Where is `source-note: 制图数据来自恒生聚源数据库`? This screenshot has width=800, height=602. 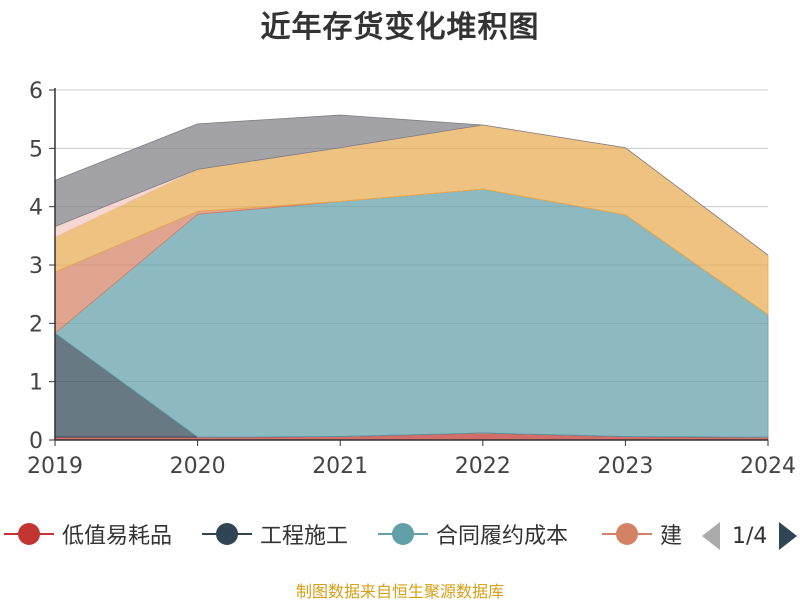
source-note: 制图数据来自恒生聚源数据库 is located at coordinates (399, 591).